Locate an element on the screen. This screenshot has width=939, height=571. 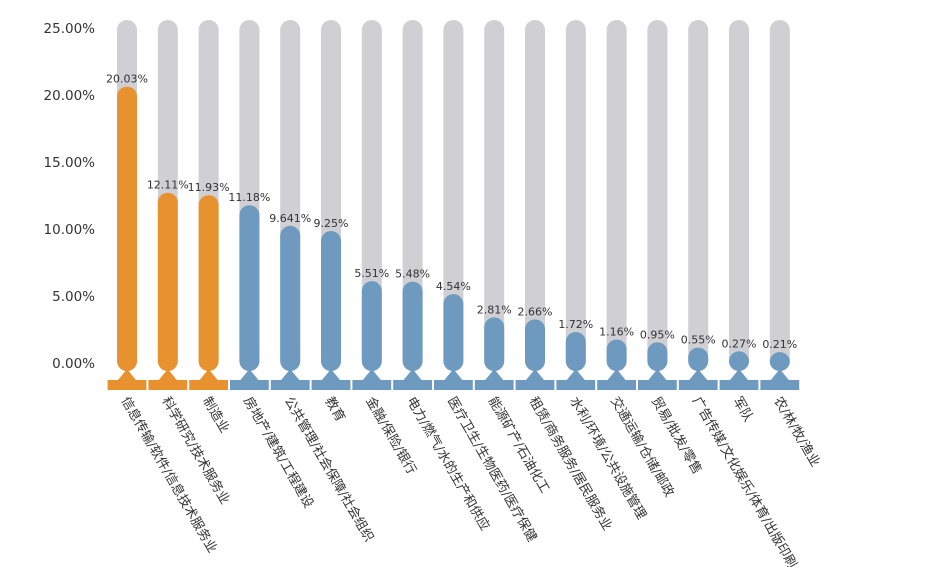
bar-value-label-12: 1.16% is located at coordinates (616, 331).